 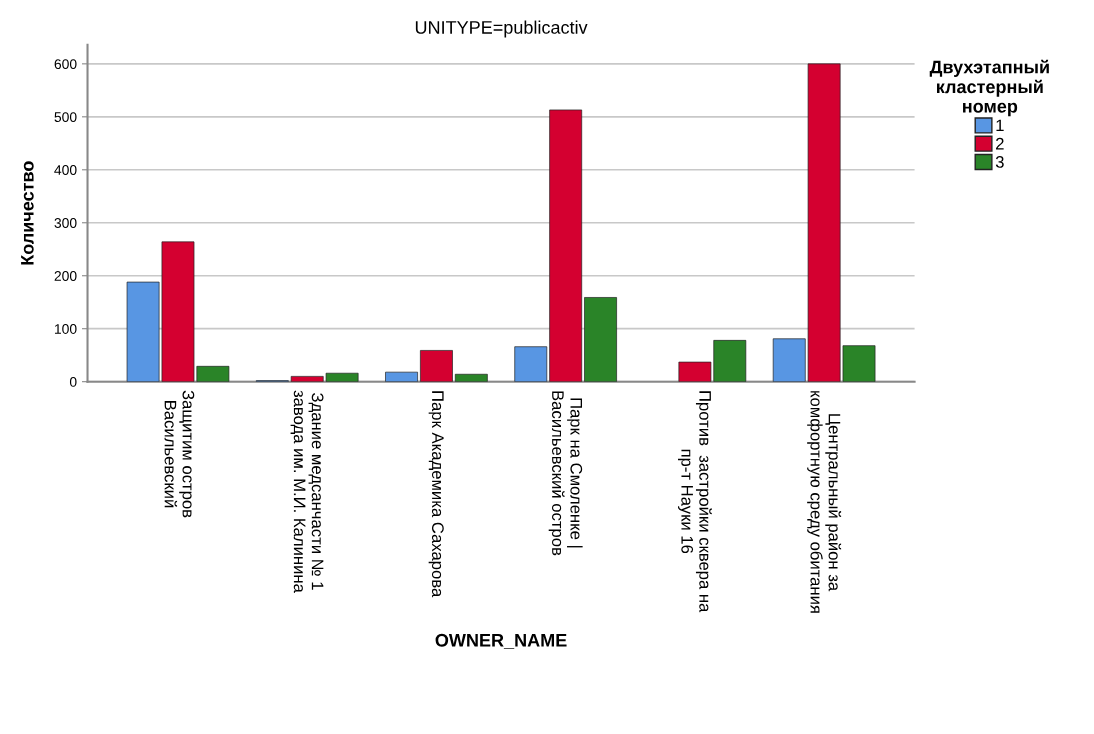 I want to click on legend-title: Двухэтапный кластерный номер, so click(x=989, y=88).